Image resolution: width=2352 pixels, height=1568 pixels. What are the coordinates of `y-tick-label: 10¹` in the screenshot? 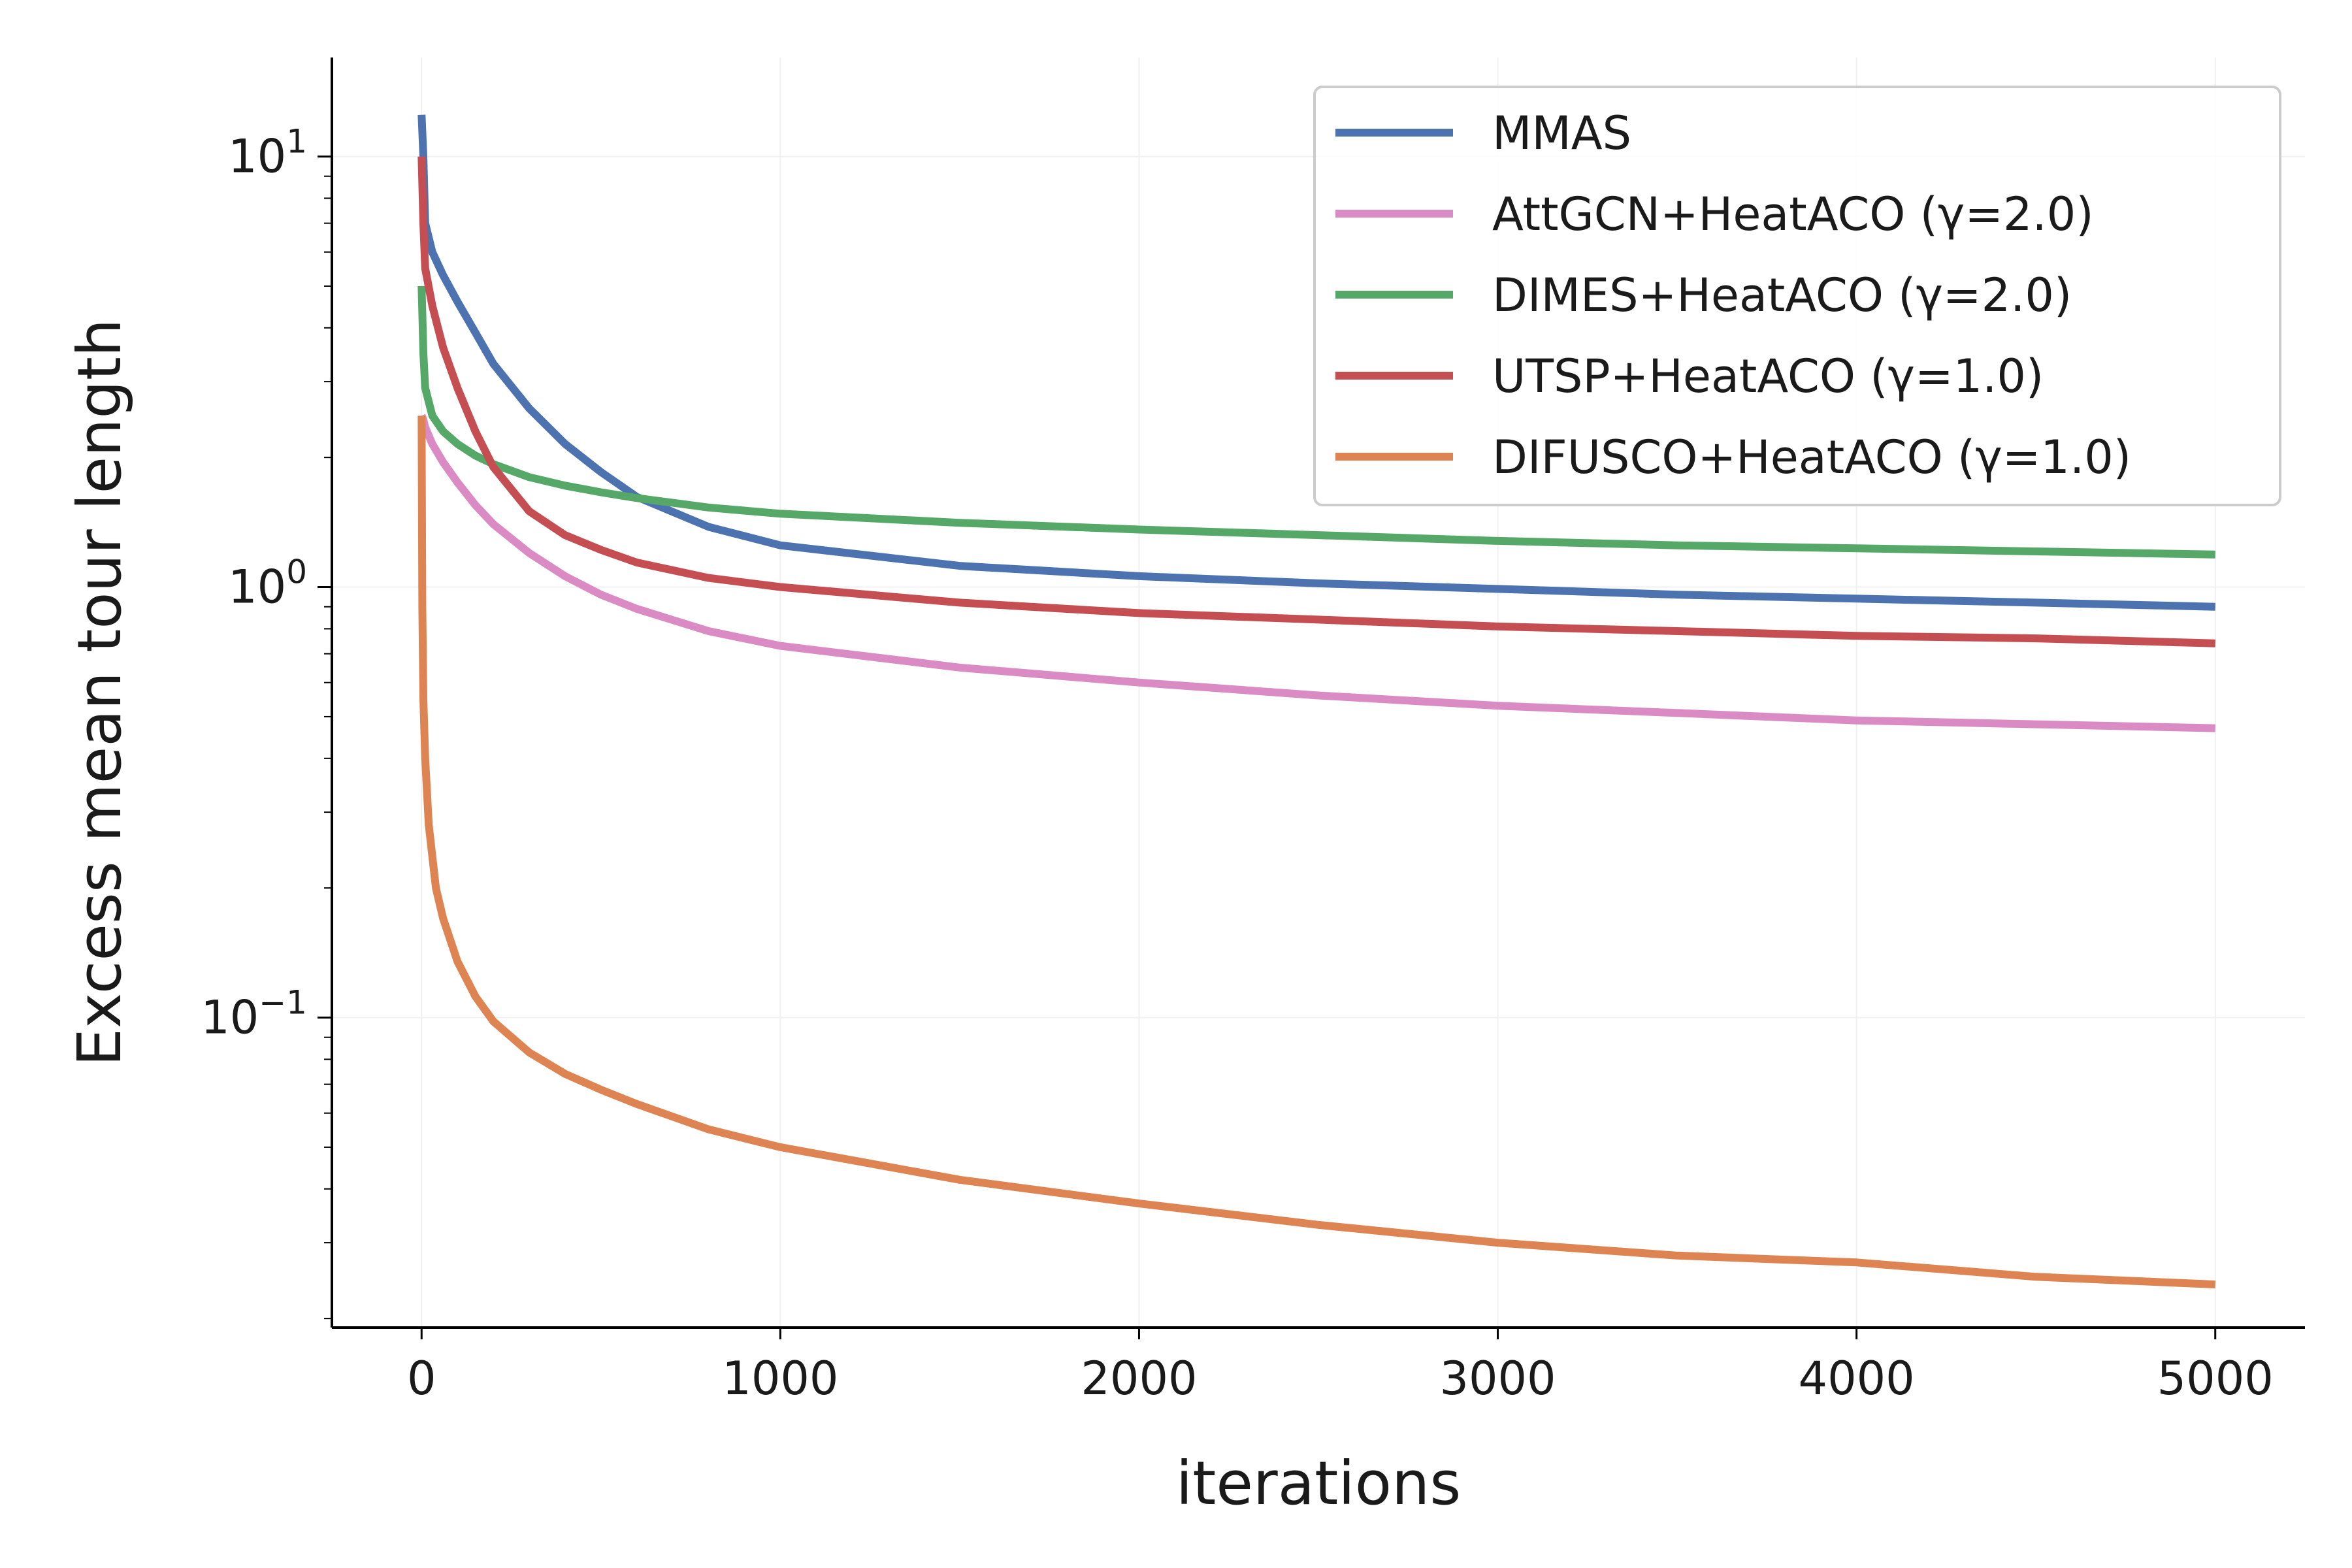 It's located at (267, 153).